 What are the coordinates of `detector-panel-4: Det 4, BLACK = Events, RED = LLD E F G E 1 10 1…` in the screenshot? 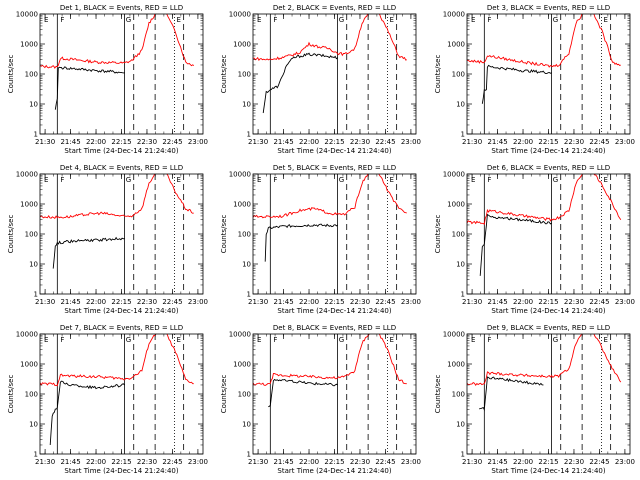 It's located at (107, 239).